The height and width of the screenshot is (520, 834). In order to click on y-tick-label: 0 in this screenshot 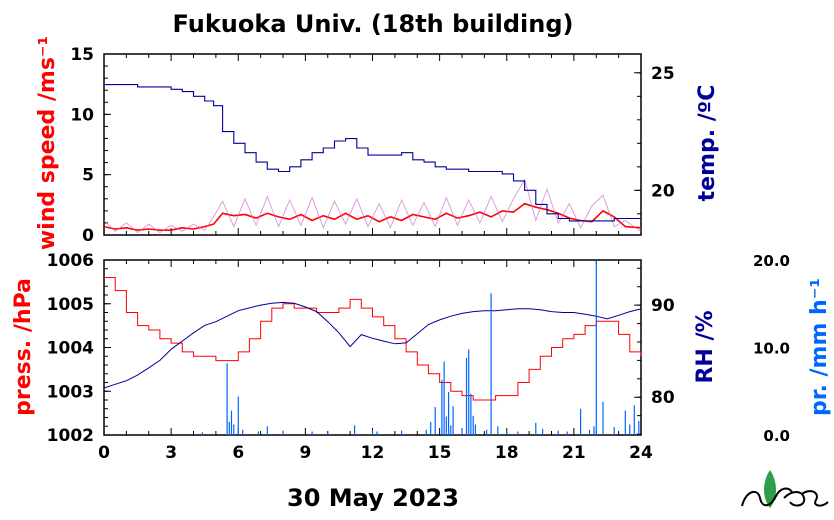, I will do `click(88, 236)`.